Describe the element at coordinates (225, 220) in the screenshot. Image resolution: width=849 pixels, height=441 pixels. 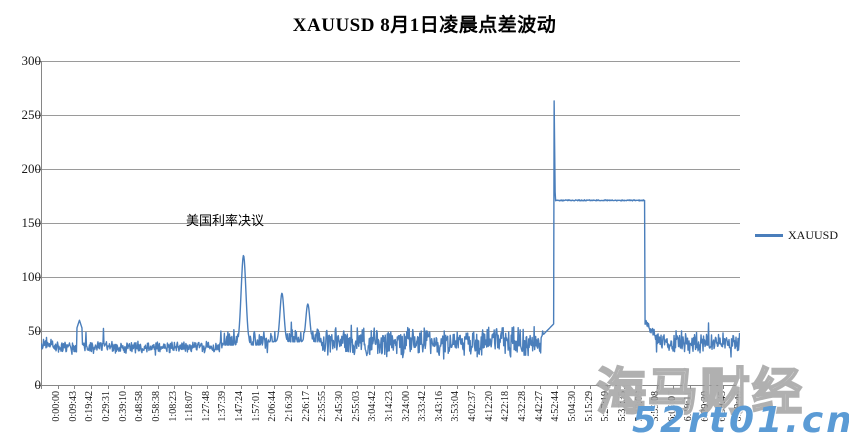
I see `annotation-rate-decision: 美国利率决议` at that location.